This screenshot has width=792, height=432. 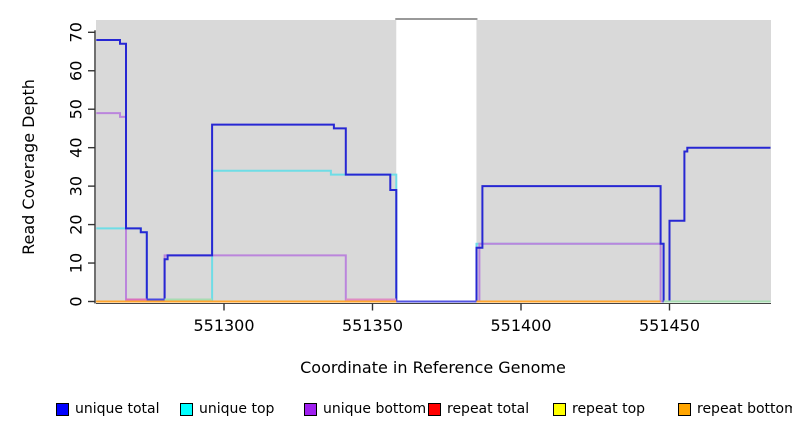 What do you see at coordinates (223, 325) in the screenshot?
I see `x-tick-label: 551300` at bounding box center [223, 325].